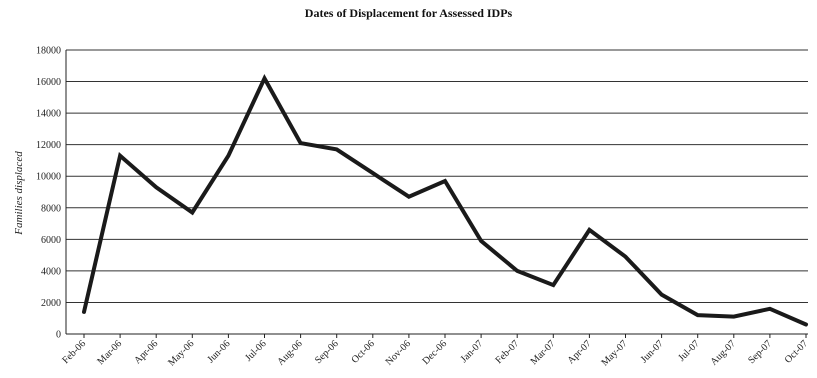 Image resolution: width=817 pixels, height=378 pixels. I want to click on x-tick-label: Feb-07, so click(508, 352).